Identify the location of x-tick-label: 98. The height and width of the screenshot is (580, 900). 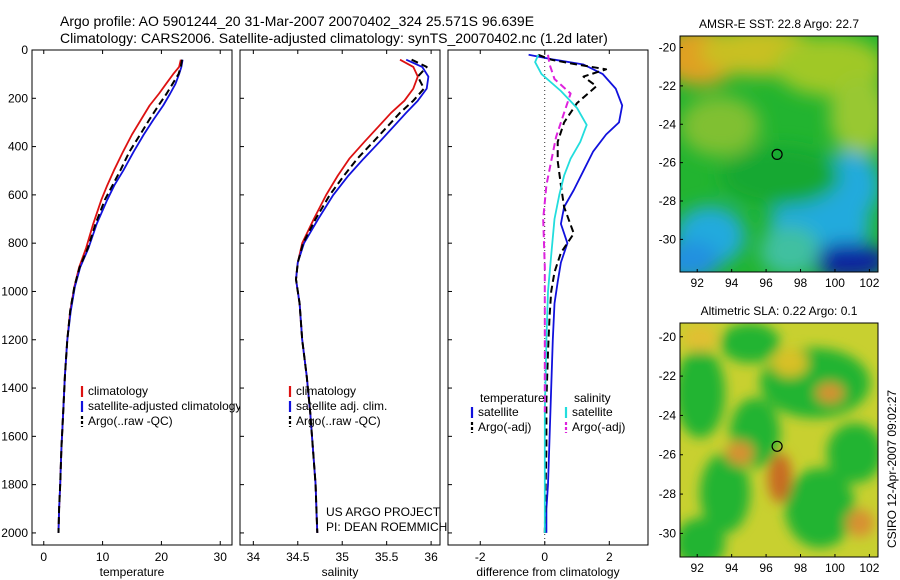
(801, 568).